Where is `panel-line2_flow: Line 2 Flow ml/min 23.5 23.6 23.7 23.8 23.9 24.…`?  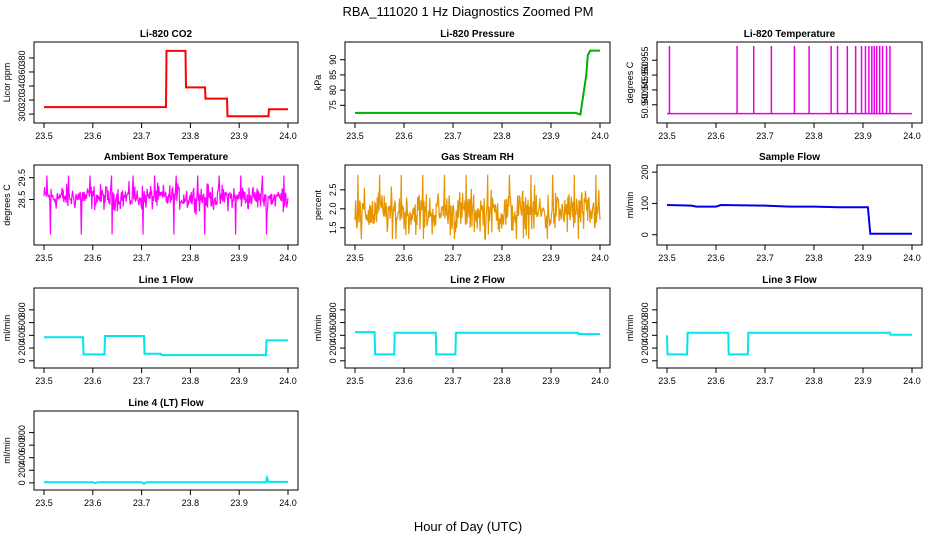
panel-line2_flow: Line 2 Flow ml/min 23.5 23.6 23.7 23.8 23.9 24.… is located at coordinates (462, 330).